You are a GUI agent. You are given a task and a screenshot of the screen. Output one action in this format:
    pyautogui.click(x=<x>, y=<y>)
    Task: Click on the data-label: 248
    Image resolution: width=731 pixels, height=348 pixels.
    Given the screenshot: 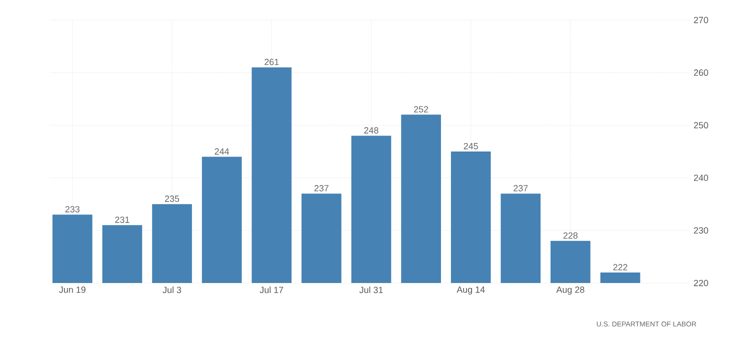 What is the action you would take?
    pyautogui.click(x=371, y=130)
    